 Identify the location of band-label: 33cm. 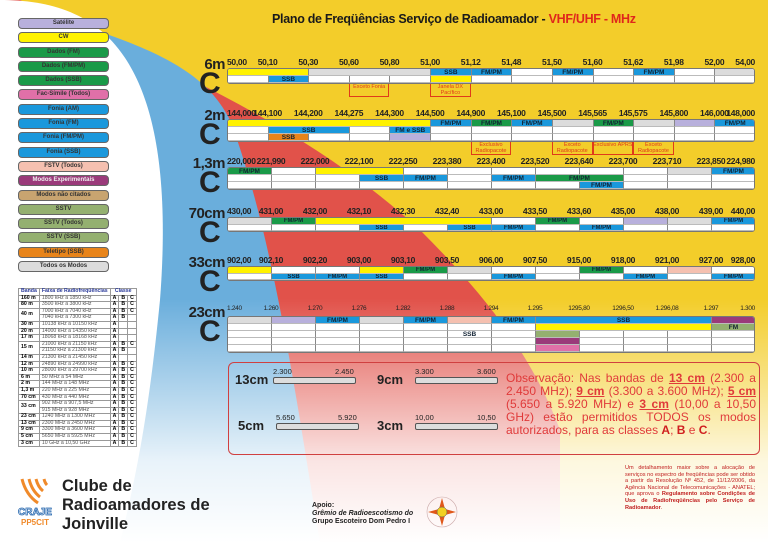
(207, 262).